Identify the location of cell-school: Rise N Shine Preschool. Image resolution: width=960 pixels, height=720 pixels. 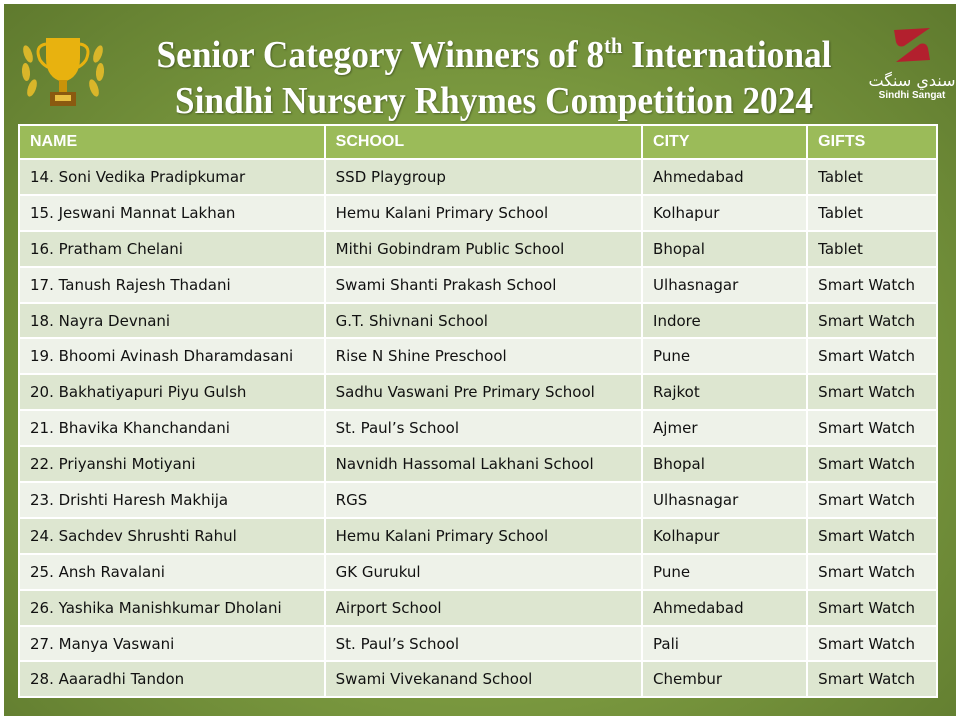
(483, 356).